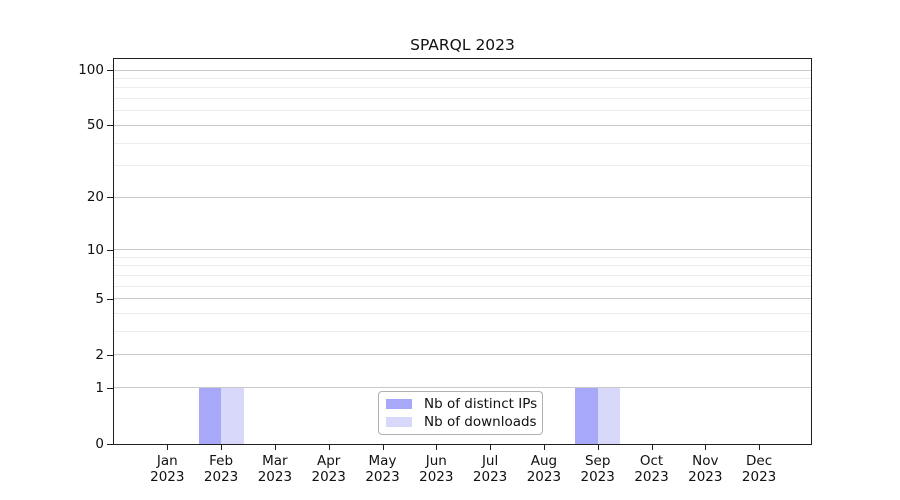 The width and height of the screenshot is (900, 500). Describe the element at coordinates (329, 461) in the screenshot. I see `x-tick-month: Apr` at that location.